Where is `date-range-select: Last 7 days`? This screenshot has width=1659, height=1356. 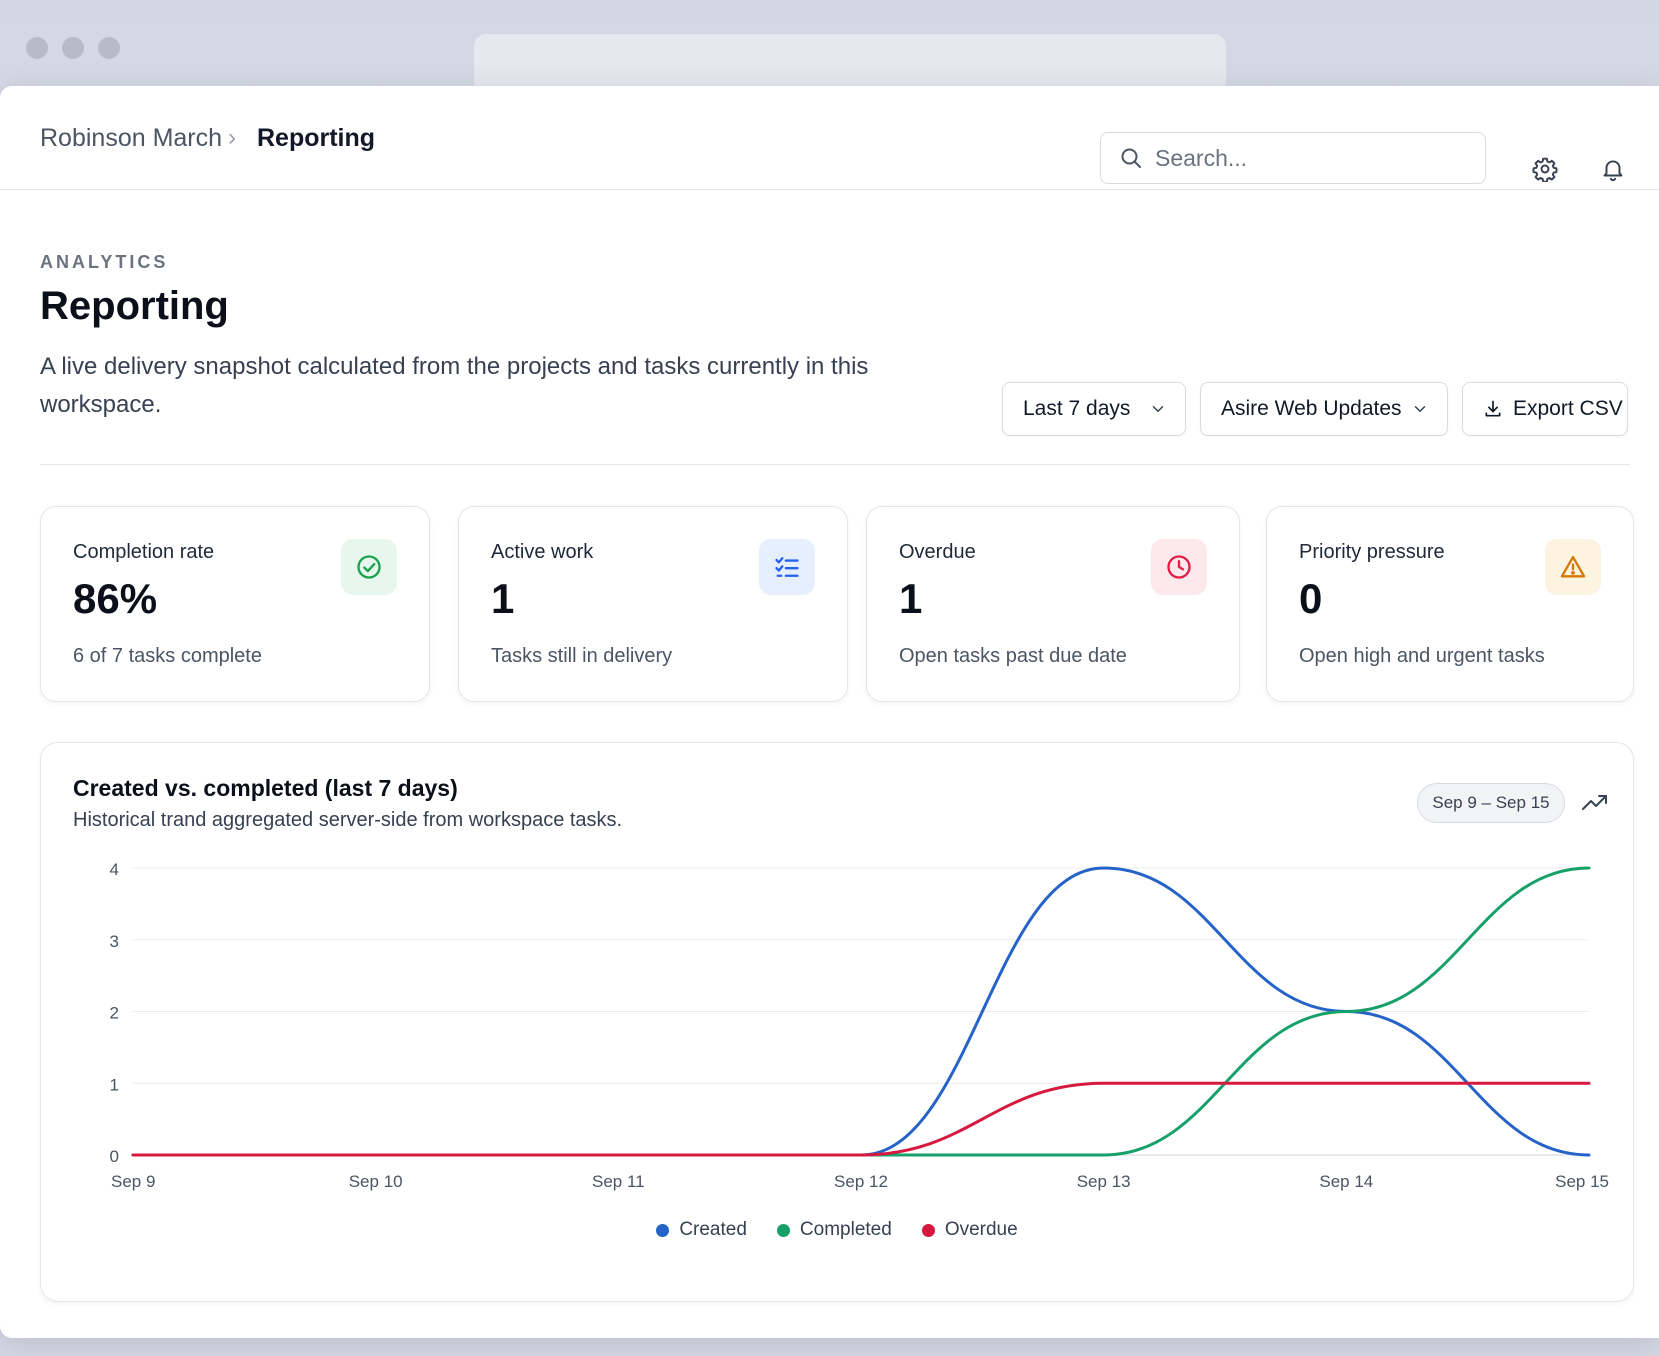 date-range-select: Last 7 days is located at coordinates (1094, 409).